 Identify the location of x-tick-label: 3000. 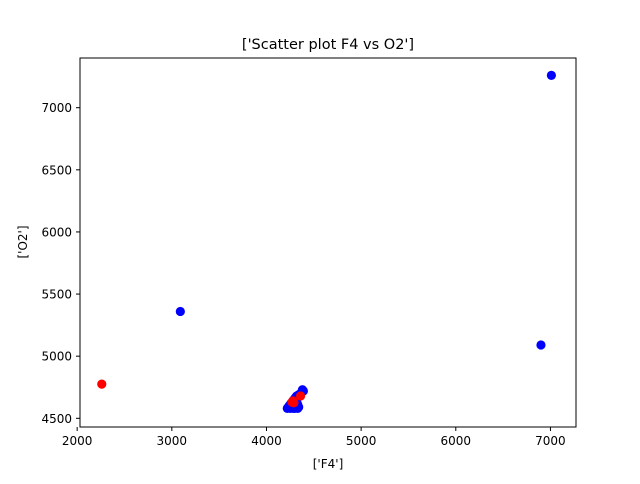
(172, 441).